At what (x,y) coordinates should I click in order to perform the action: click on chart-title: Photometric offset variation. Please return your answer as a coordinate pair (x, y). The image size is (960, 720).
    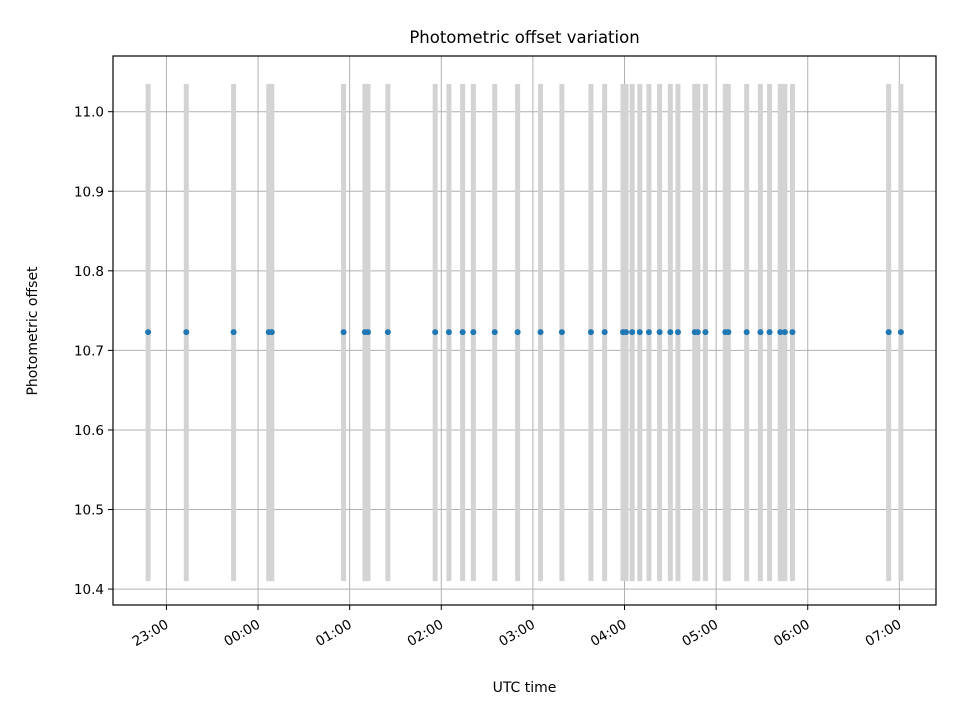
    Looking at the image, I should click on (524, 37).